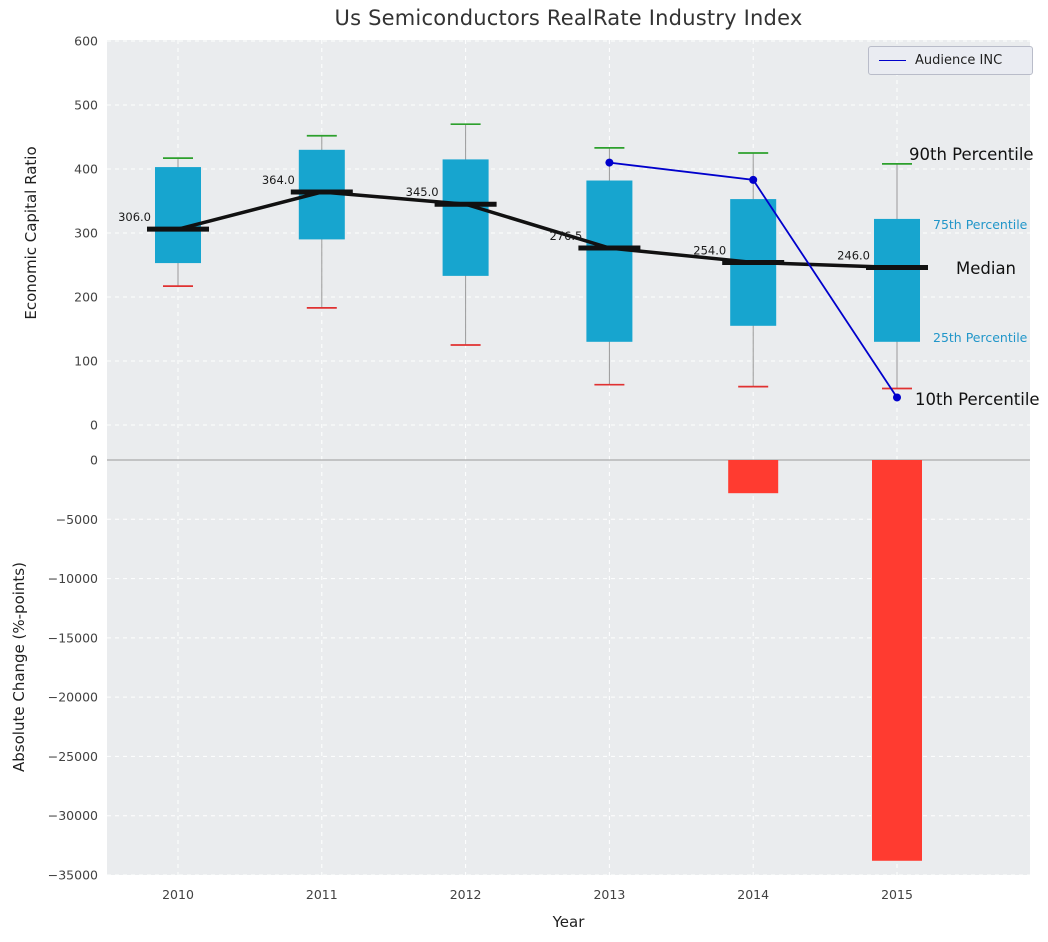 The image size is (1048, 942). I want to click on median-label-2015: 246.0, so click(853, 256).